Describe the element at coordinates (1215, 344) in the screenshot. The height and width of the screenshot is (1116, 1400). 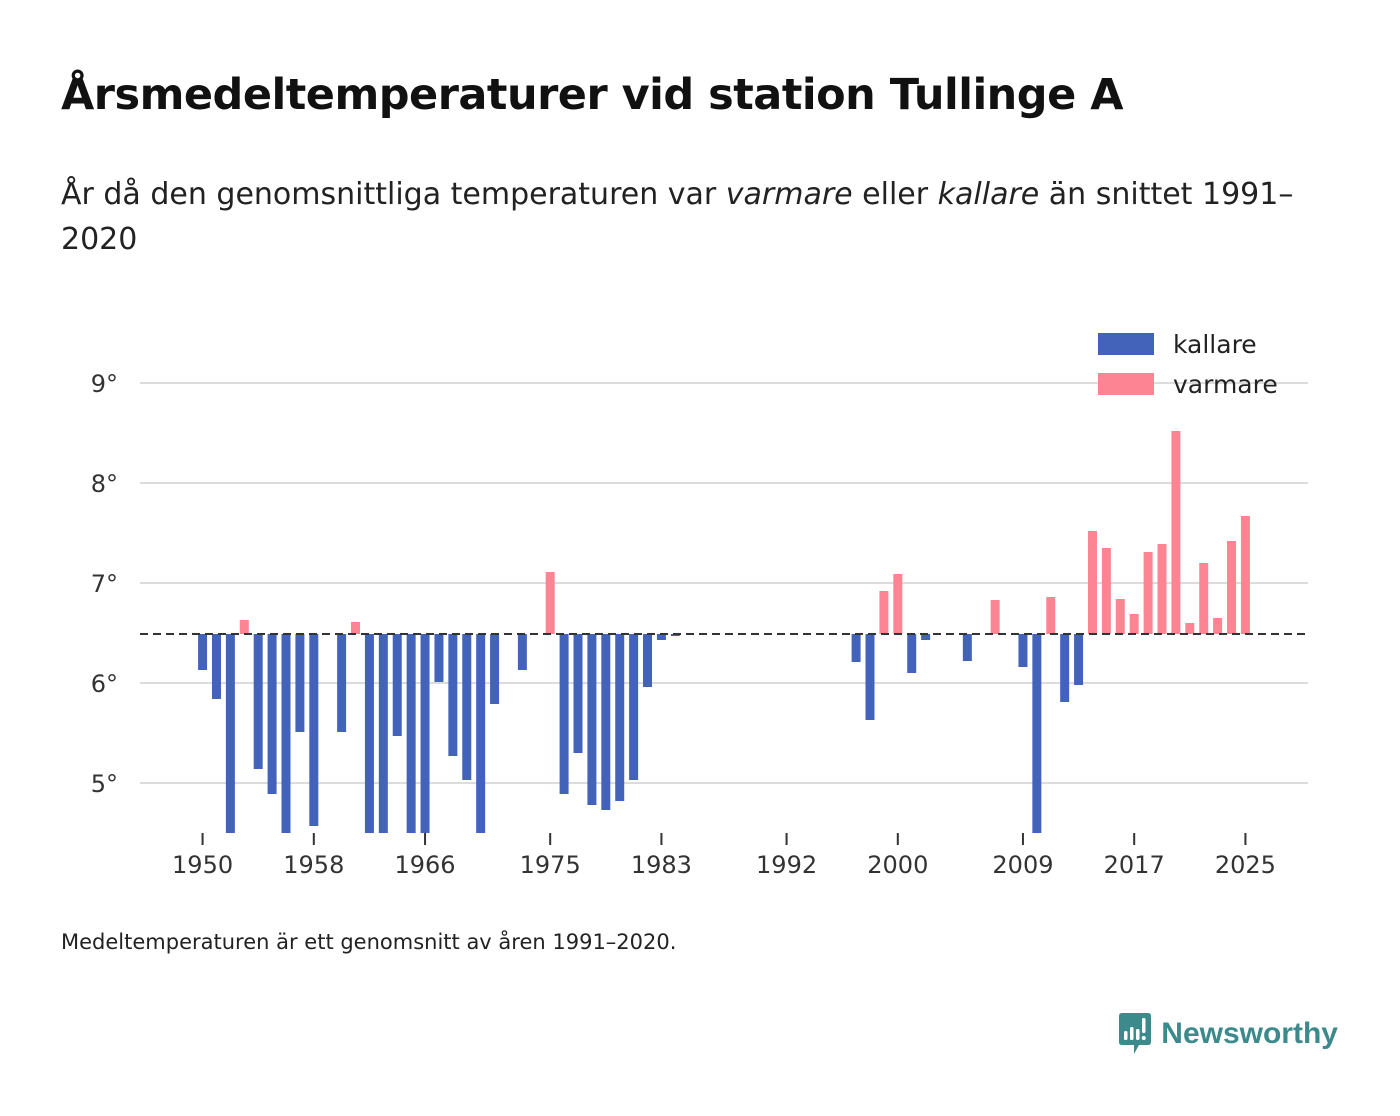
I see `legend-label-kallare: kallare` at that location.